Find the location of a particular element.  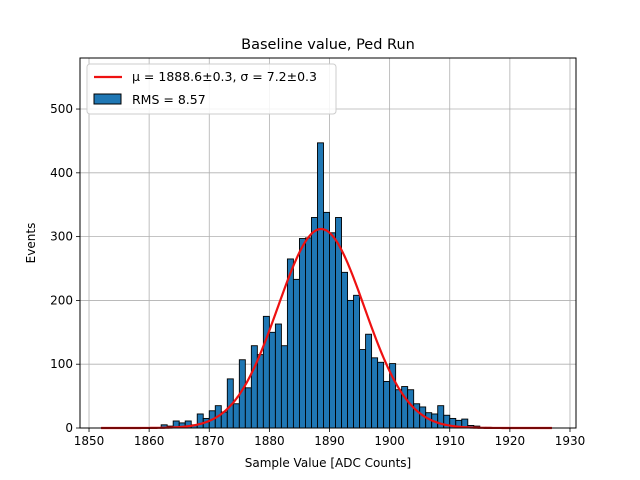

legend-histogram-label: RMS = 8.57 is located at coordinates (169, 99).